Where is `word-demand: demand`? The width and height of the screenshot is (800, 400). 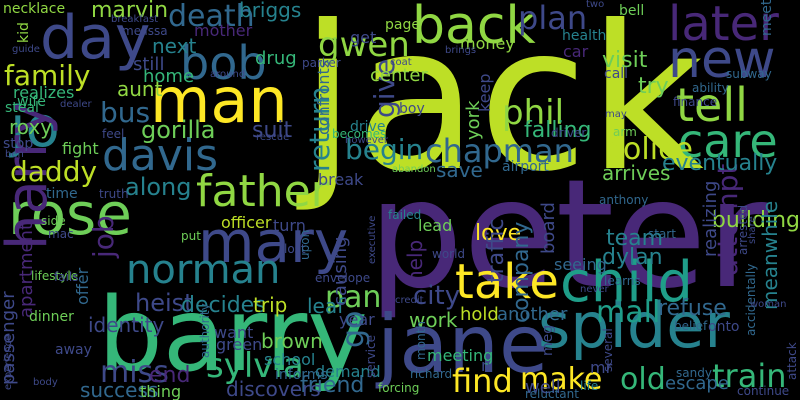 word-demand: demand is located at coordinates (348, 371).